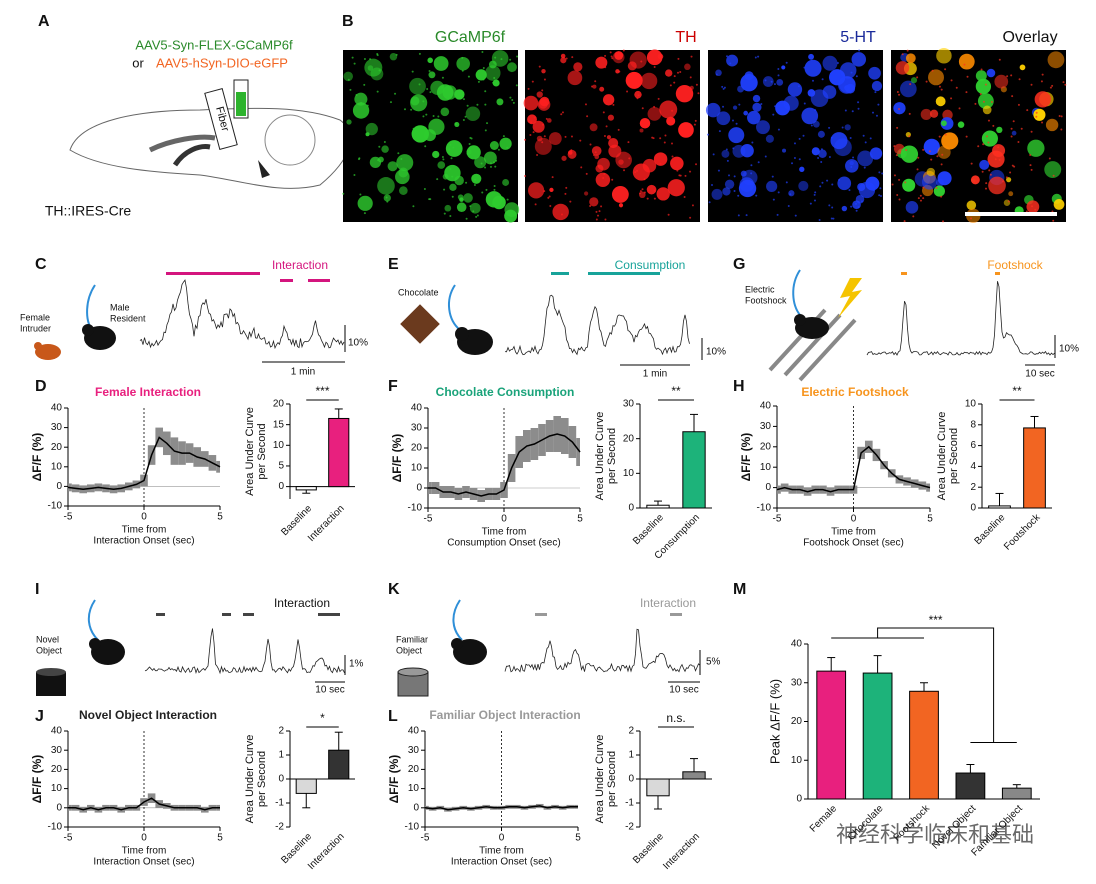 This screenshot has height=884, width=1096. What do you see at coordinates (409, 650) in the screenshot?
I see `stimulus-label: Object` at bounding box center [409, 650].